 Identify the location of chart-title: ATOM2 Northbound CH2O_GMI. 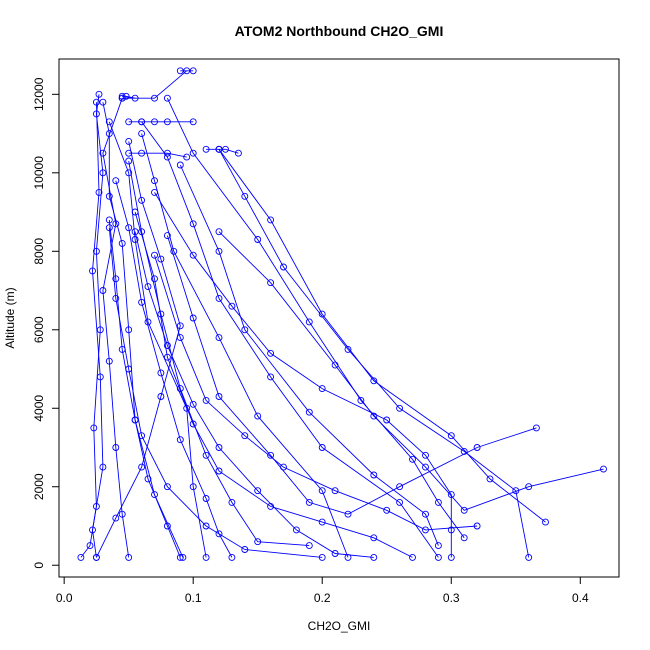
(339, 31).